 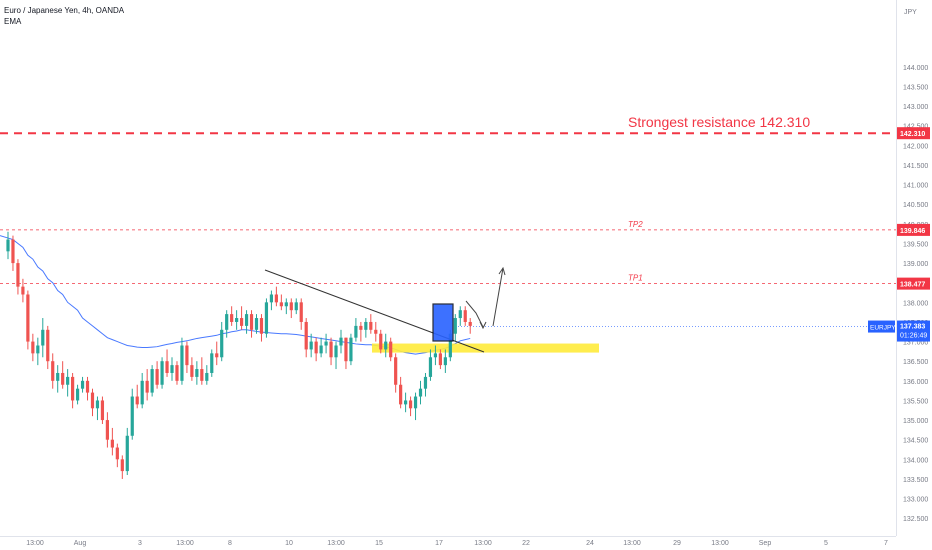 I want to click on x-tick-label: 24, so click(x=590, y=543).